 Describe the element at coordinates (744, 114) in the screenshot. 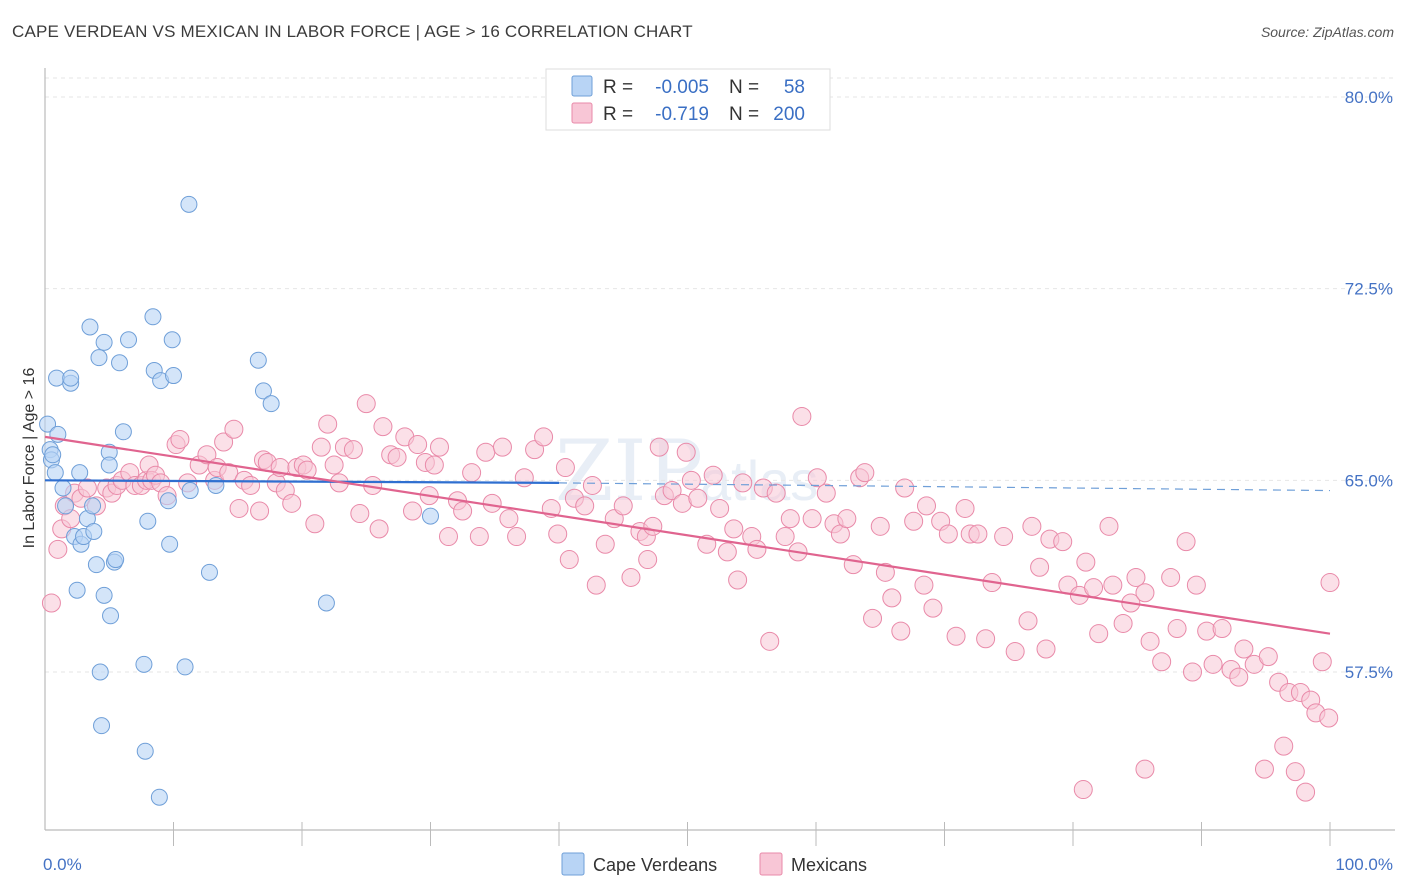

I see `legend-n-label-1: N =` at that location.